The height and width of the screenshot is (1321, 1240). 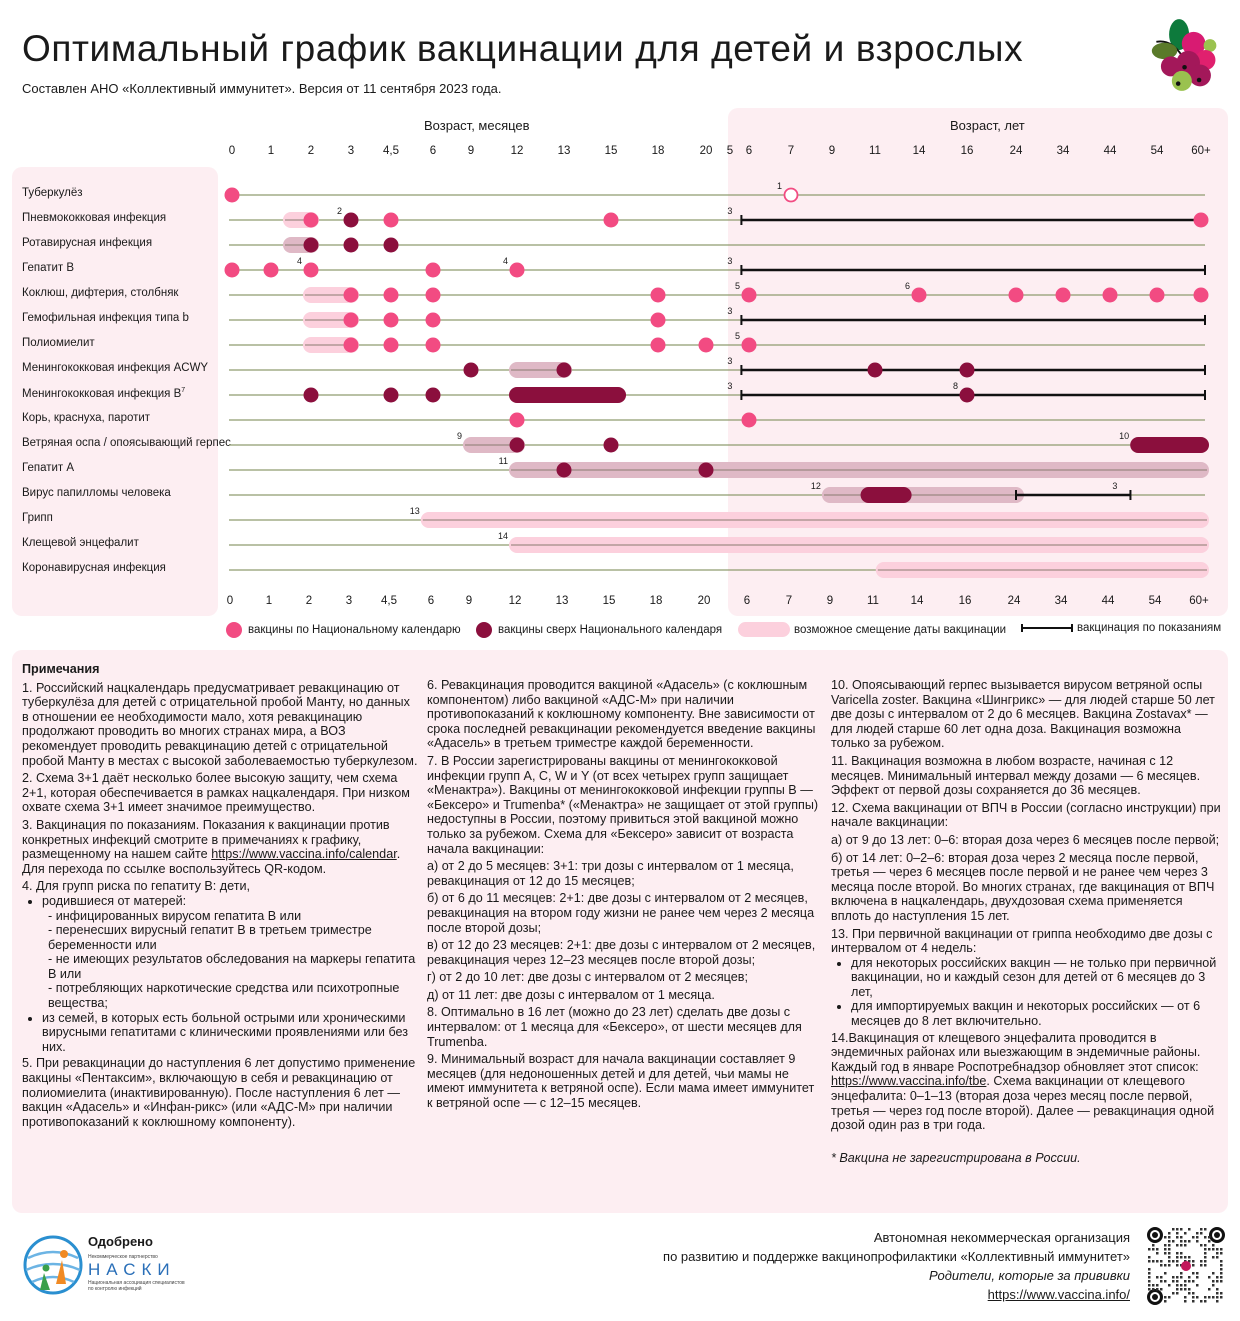 I want to click on x-tick-label-bottom: 11, so click(x=873, y=601).